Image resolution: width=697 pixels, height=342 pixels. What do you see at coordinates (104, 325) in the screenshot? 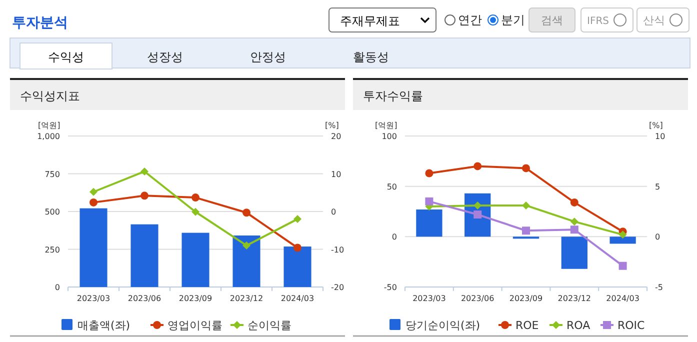
I see `legend-label: 매출액(좌)` at bounding box center [104, 325].